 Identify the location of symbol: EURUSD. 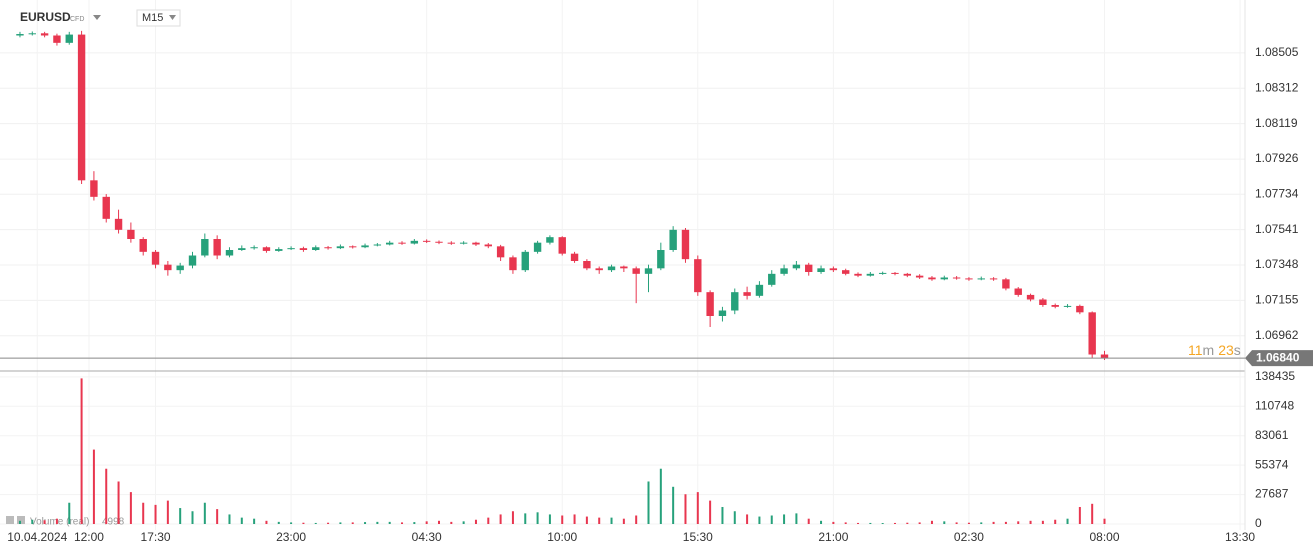
(45, 17).